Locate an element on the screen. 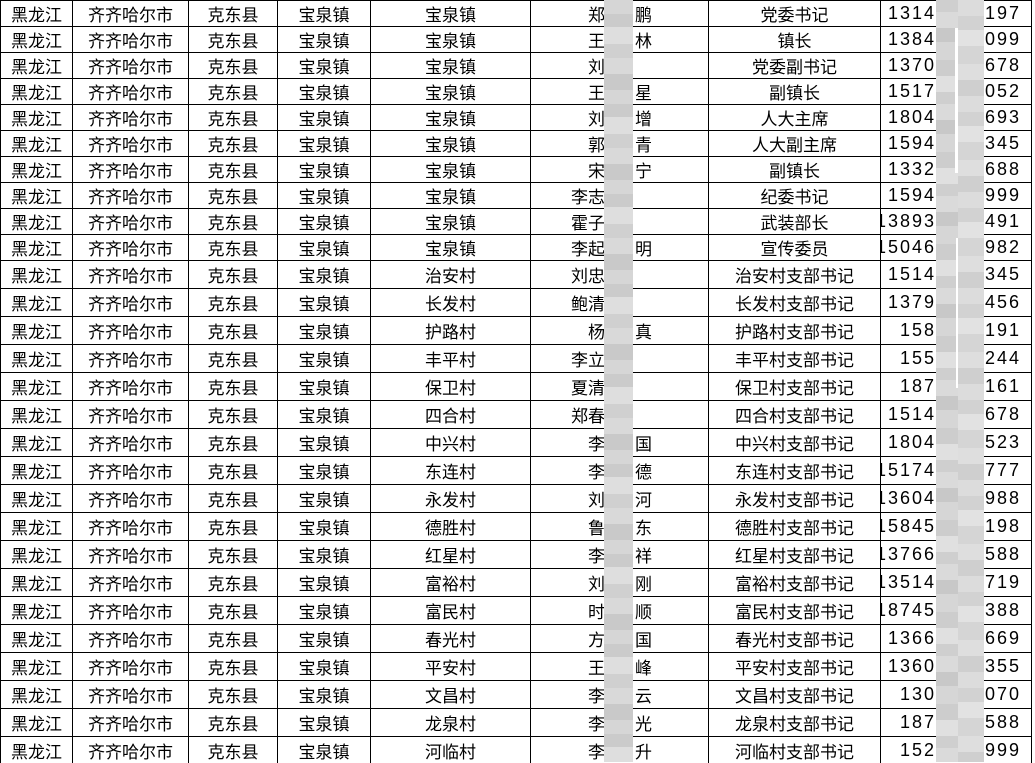  cell-position: 护路村支部书记 is located at coordinates (794, 330).